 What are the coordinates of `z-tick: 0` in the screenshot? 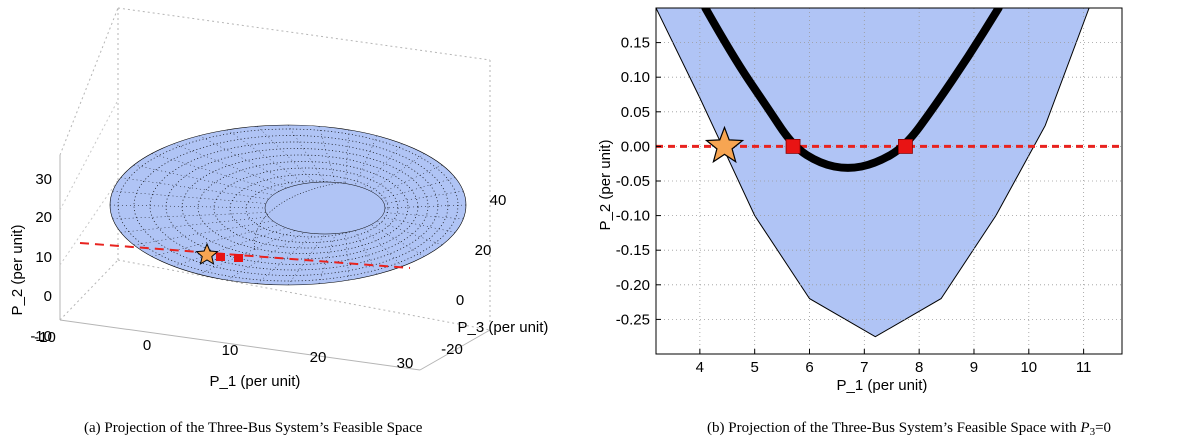 It's located at (460, 300).